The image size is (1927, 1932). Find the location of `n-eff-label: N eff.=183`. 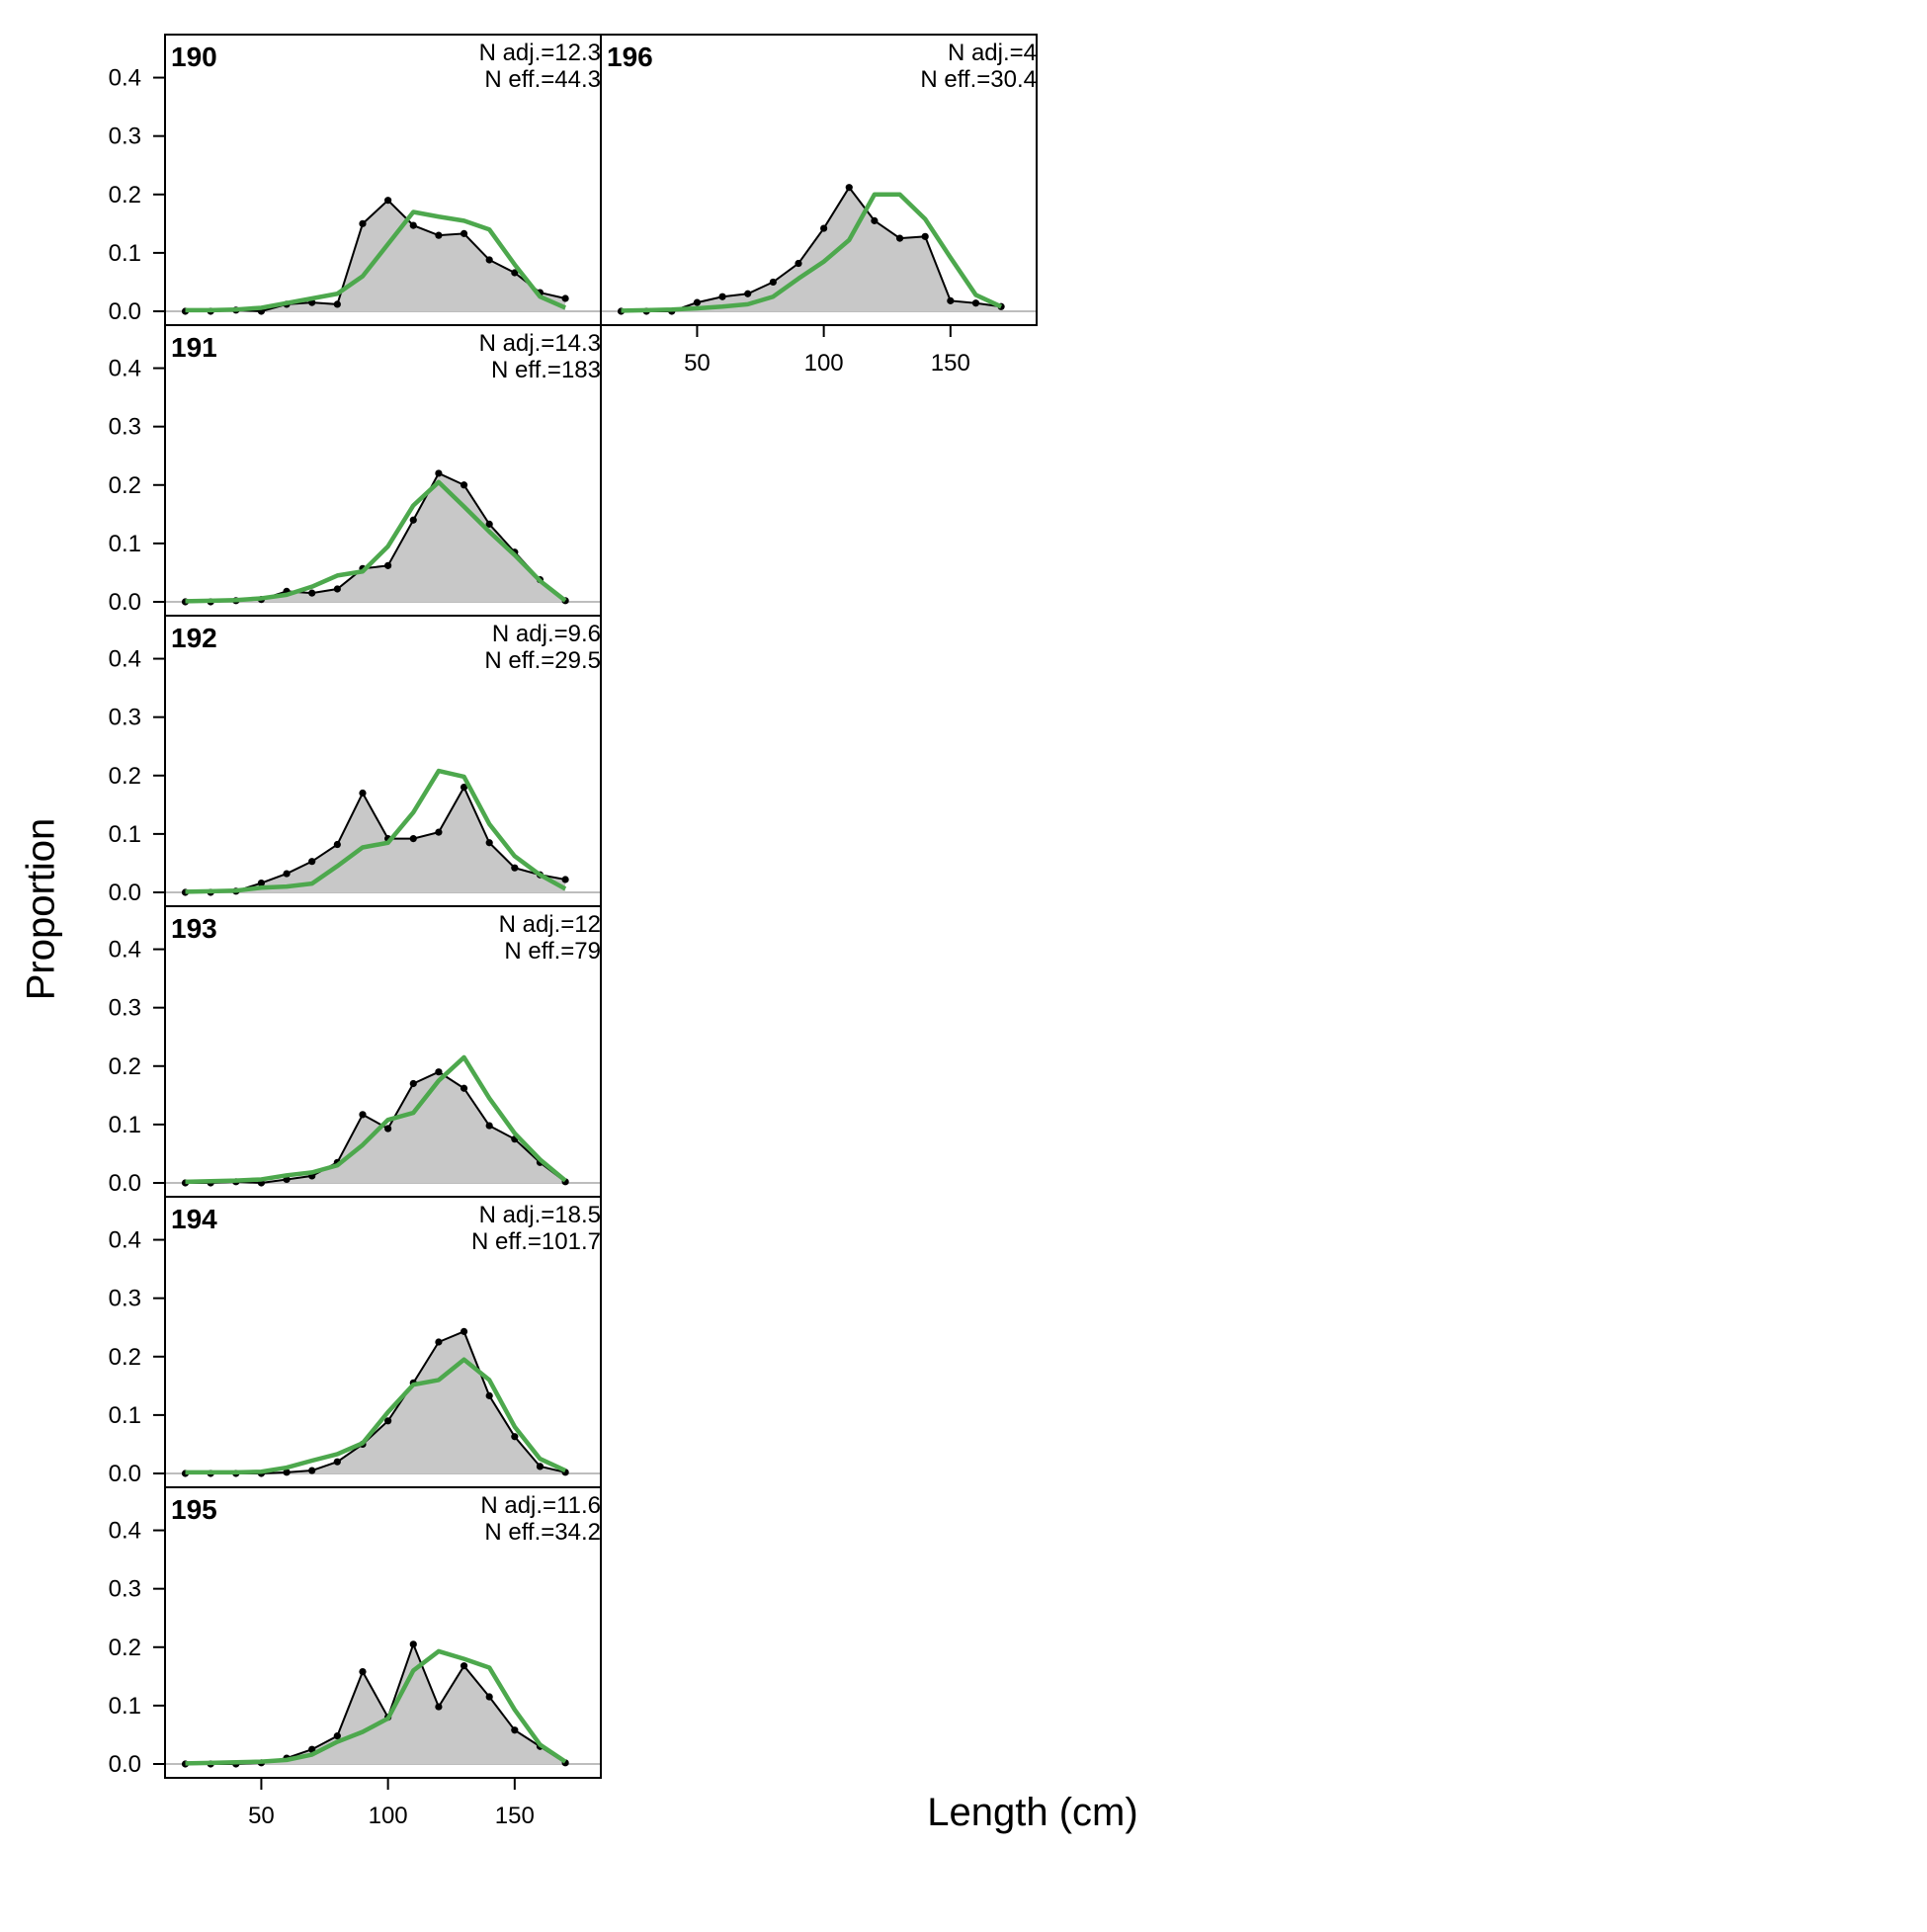

n-eff-label: N eff.=183 is located at coordinates (546, 370).